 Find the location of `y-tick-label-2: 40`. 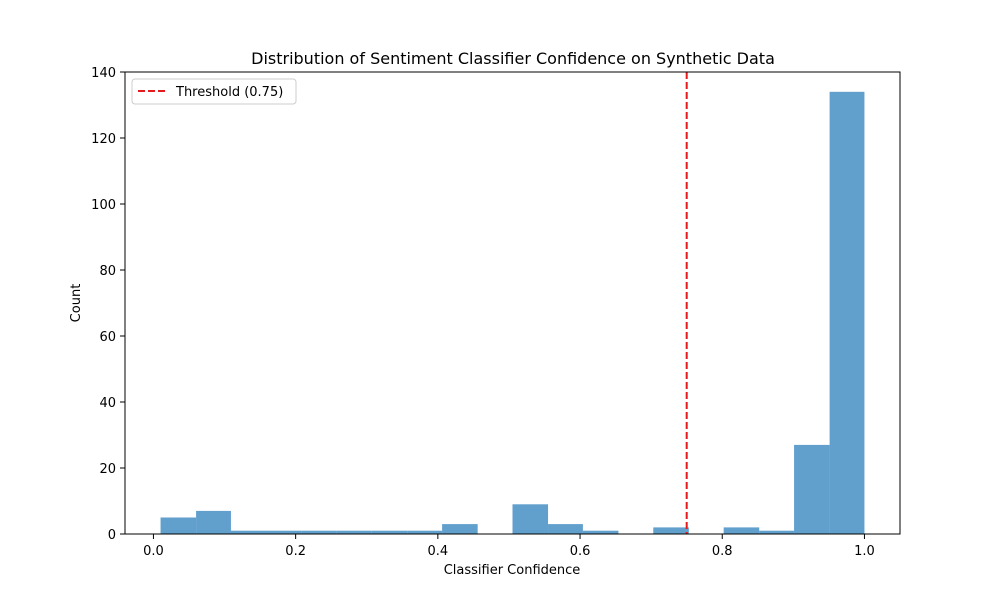

y-tick-label-2: 40 is located at coordinates (107, 403).